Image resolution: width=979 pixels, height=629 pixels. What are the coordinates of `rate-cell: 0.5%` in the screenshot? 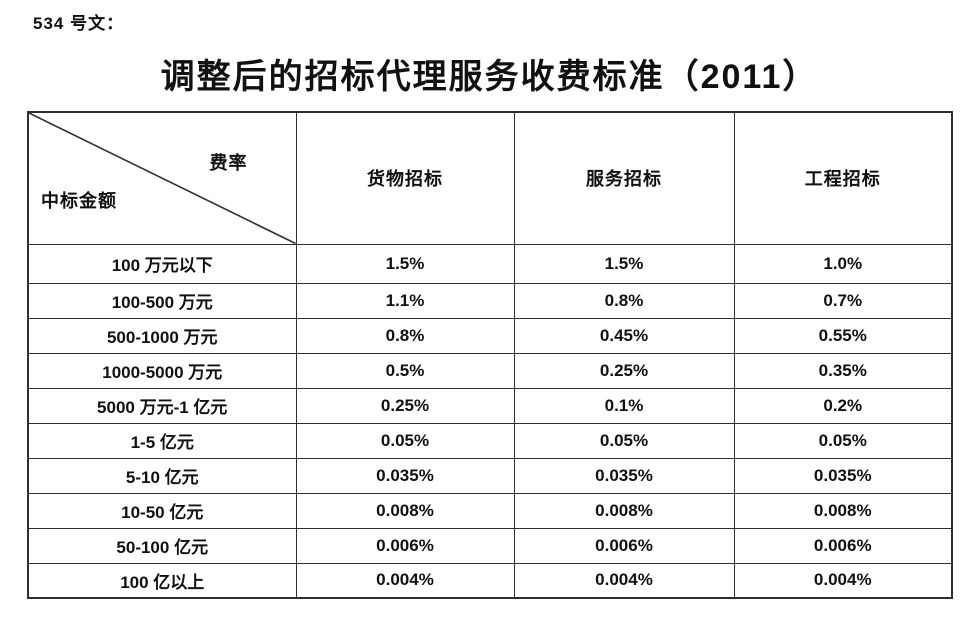 It's located at (405, 370).